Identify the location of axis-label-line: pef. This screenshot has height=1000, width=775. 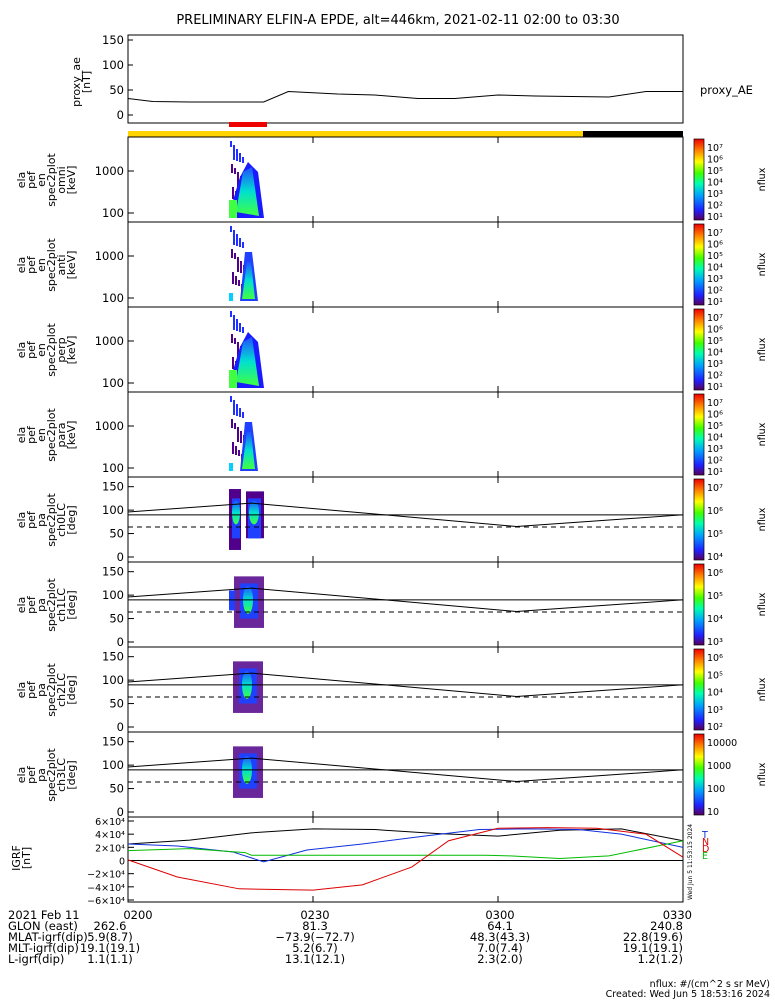
(31, 689).